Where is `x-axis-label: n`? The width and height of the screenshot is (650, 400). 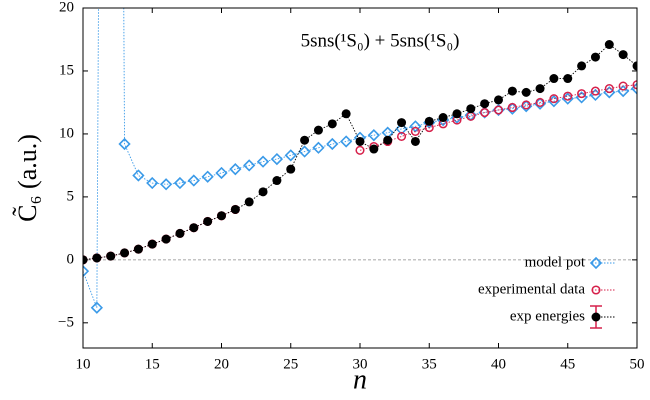
x-axis-label: n is located at coordinates (360, 379).